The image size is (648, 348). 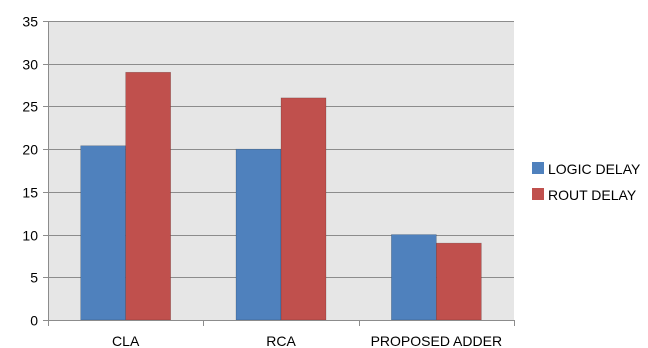 I want to click on bar-logic-delay-rca, so click(x=258, y=234).